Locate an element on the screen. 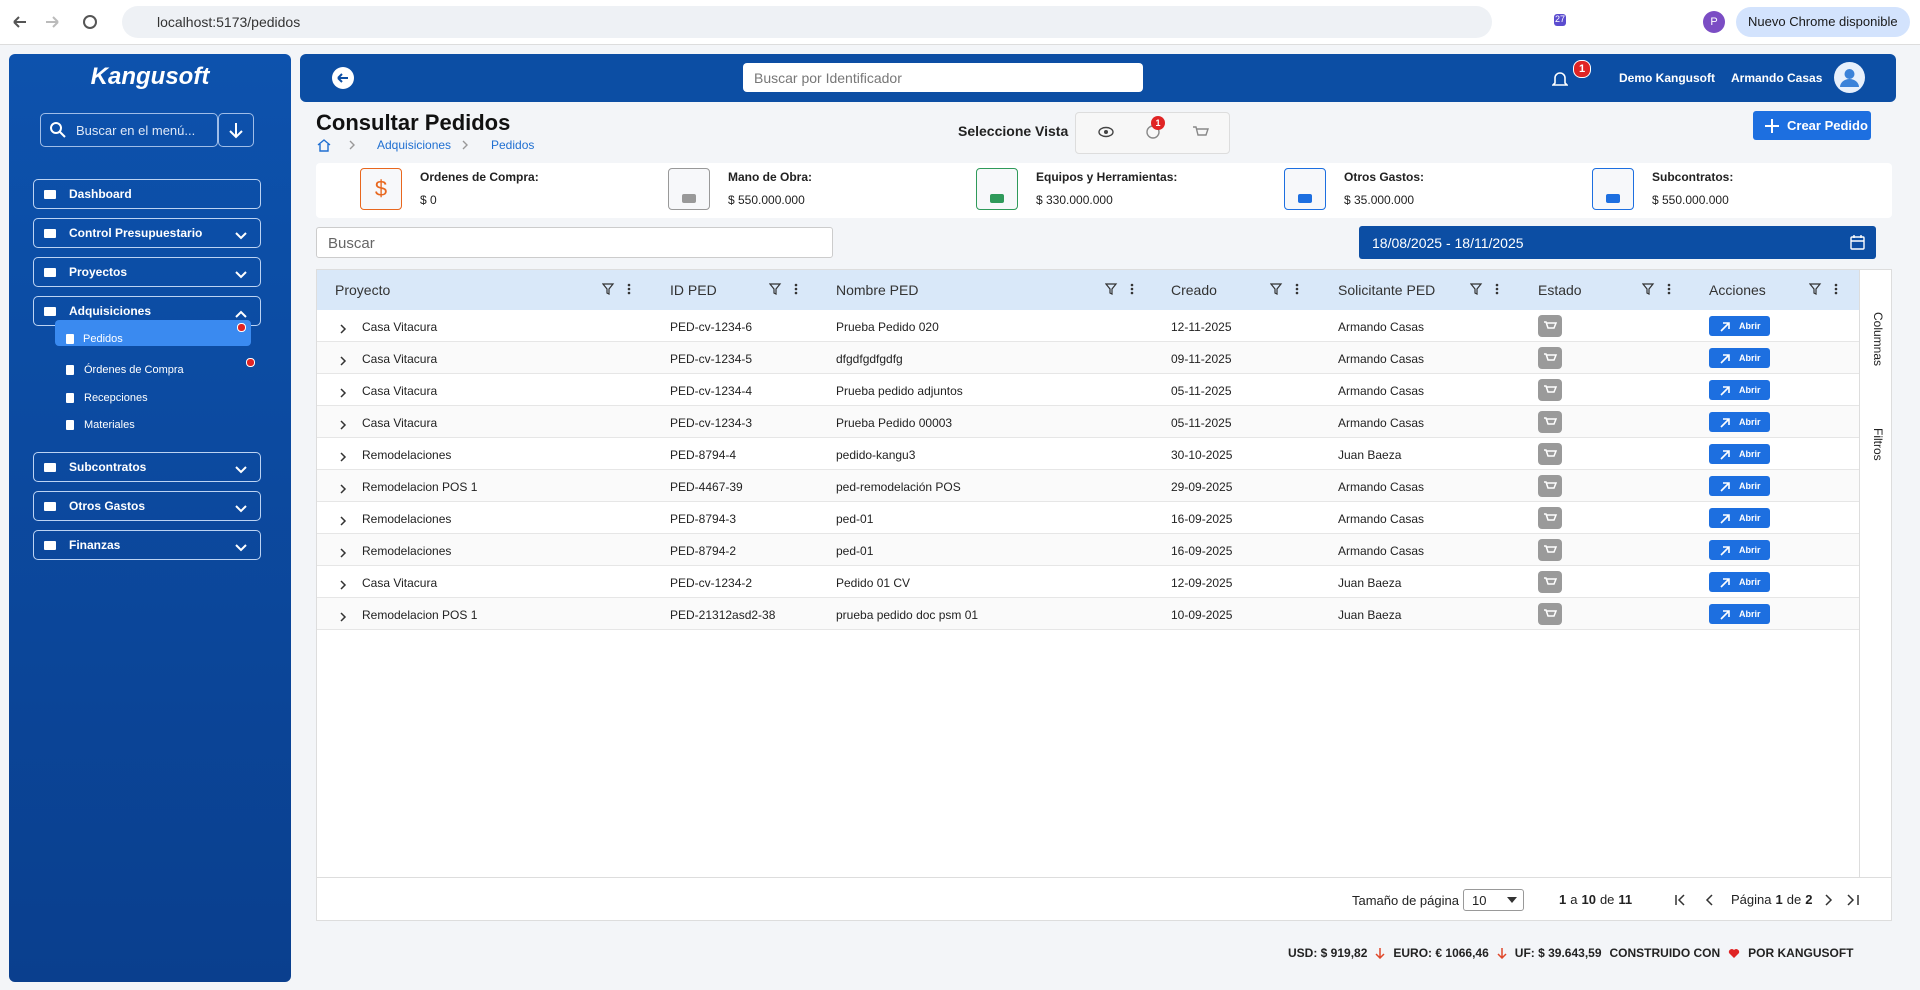 Image resolution: width=1920 pixels, height=990 pixels. cell: Armando Casas is located at coordinates (1381, 519).